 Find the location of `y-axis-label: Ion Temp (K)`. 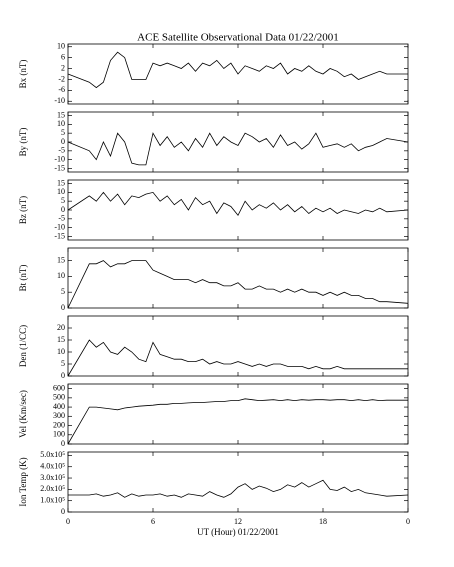

y-axis-label: Ion Temp (K) is located at coordinates (23, 481).